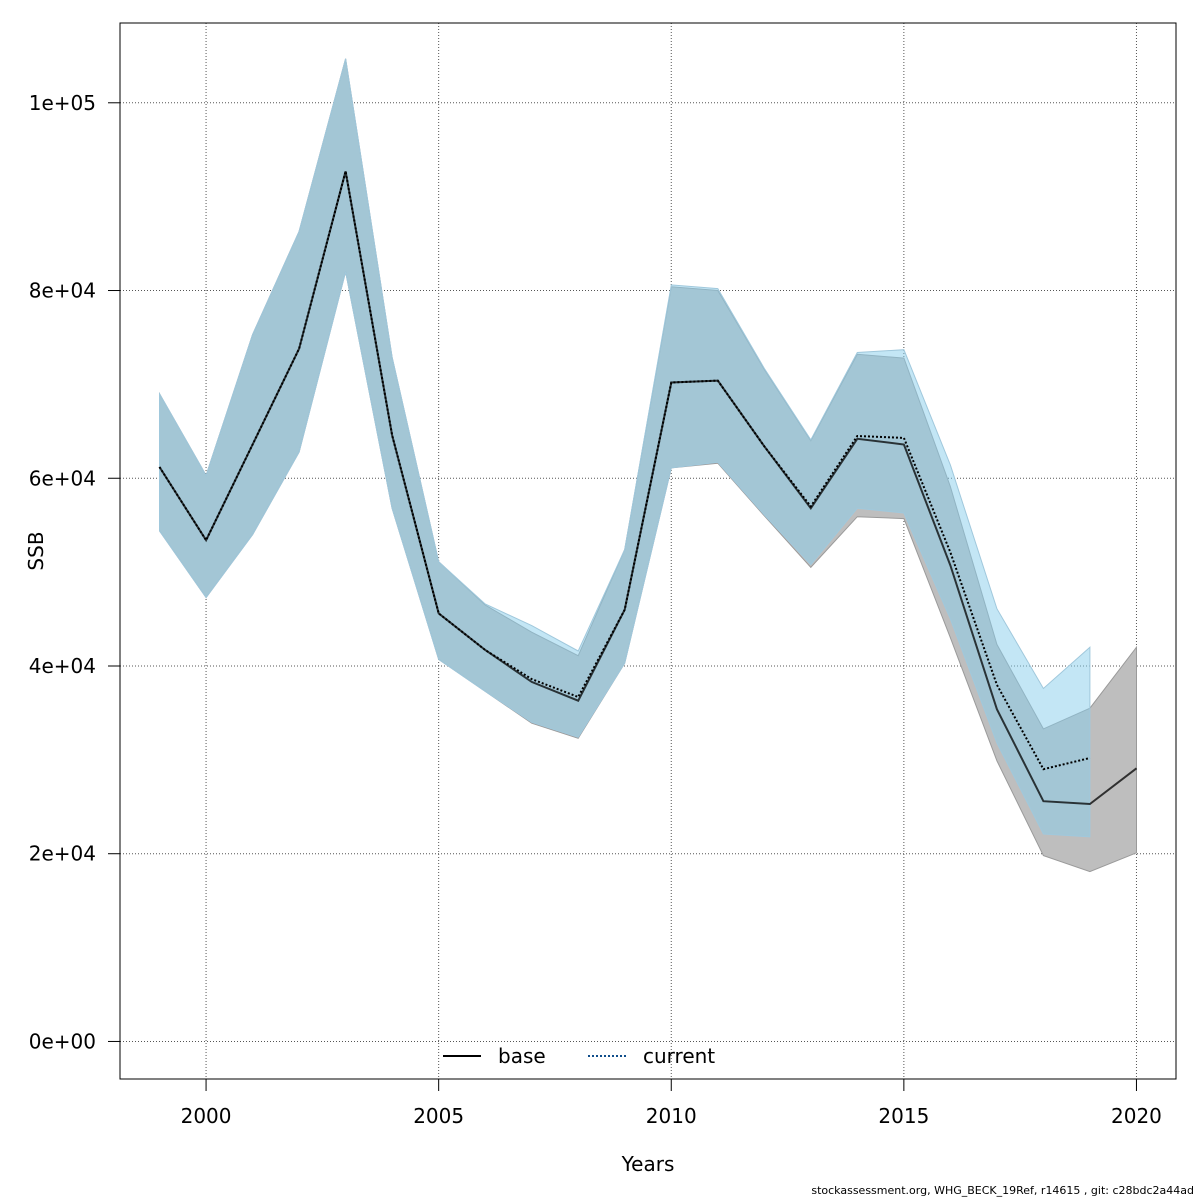  I want to click on y-tick-label-1e+05: 1e+05, so click(62, 103).